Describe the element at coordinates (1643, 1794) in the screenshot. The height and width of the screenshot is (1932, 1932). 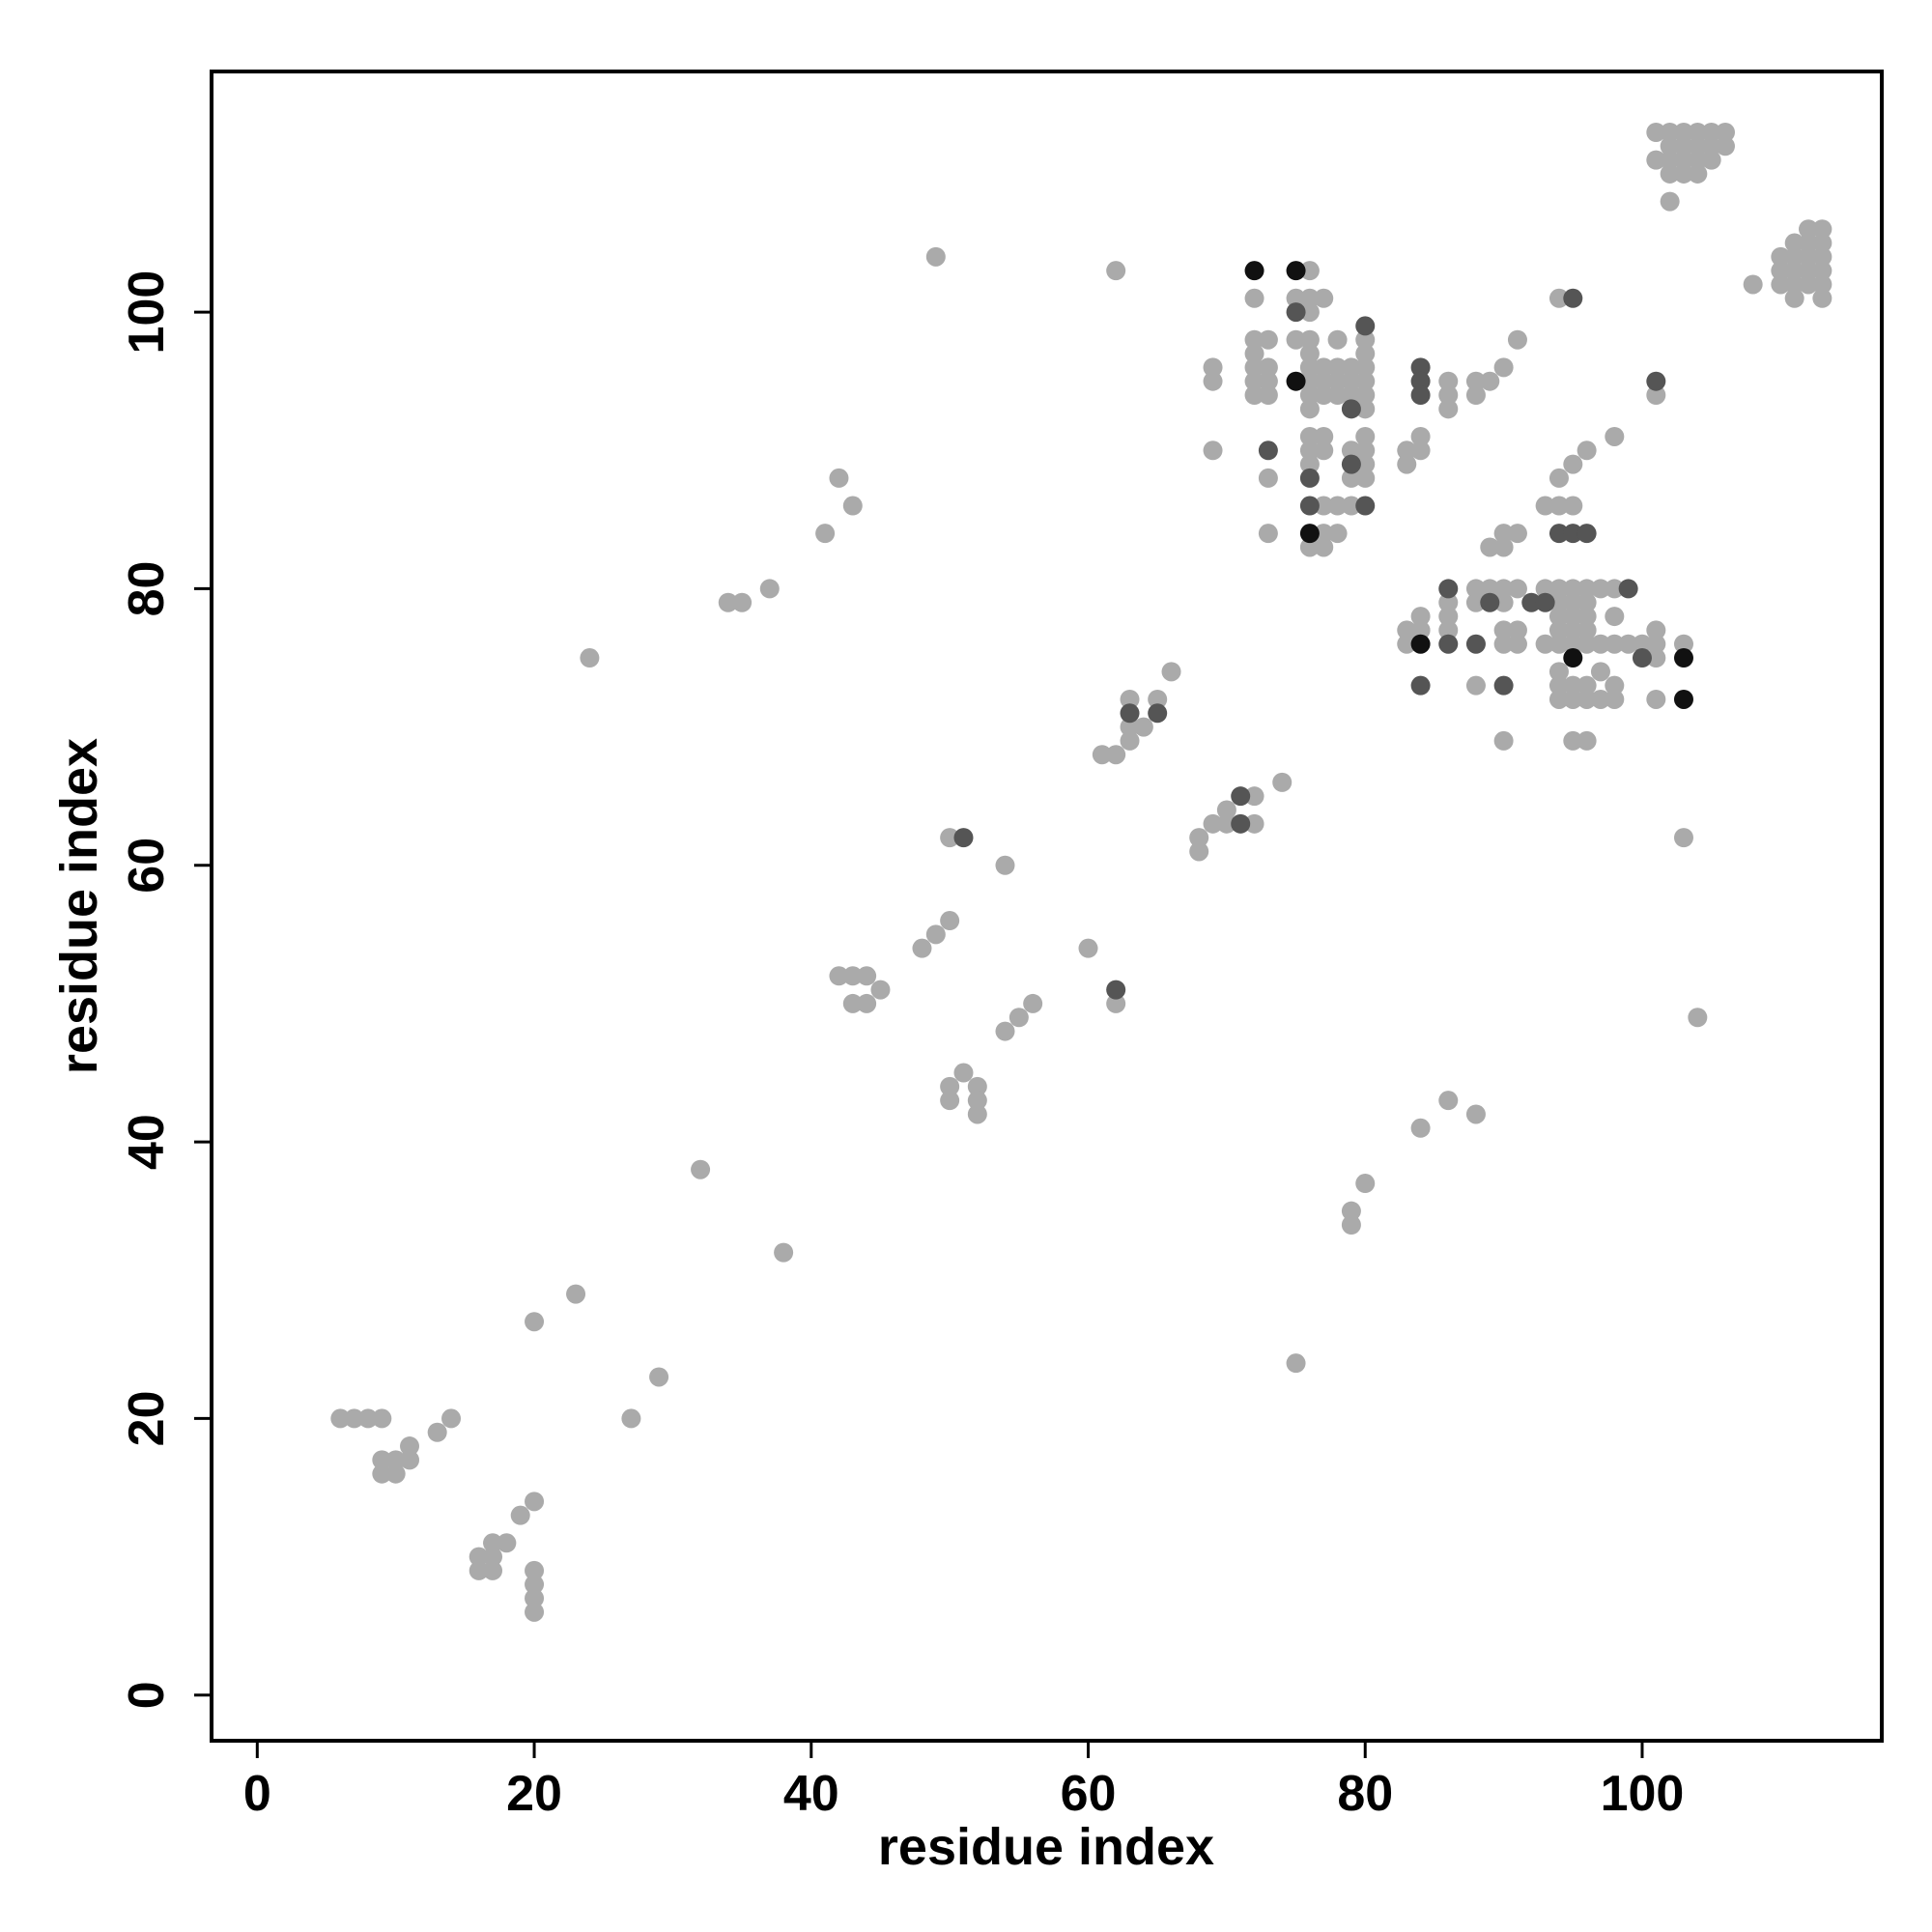
I see `x-tick-label: 100` at that location.